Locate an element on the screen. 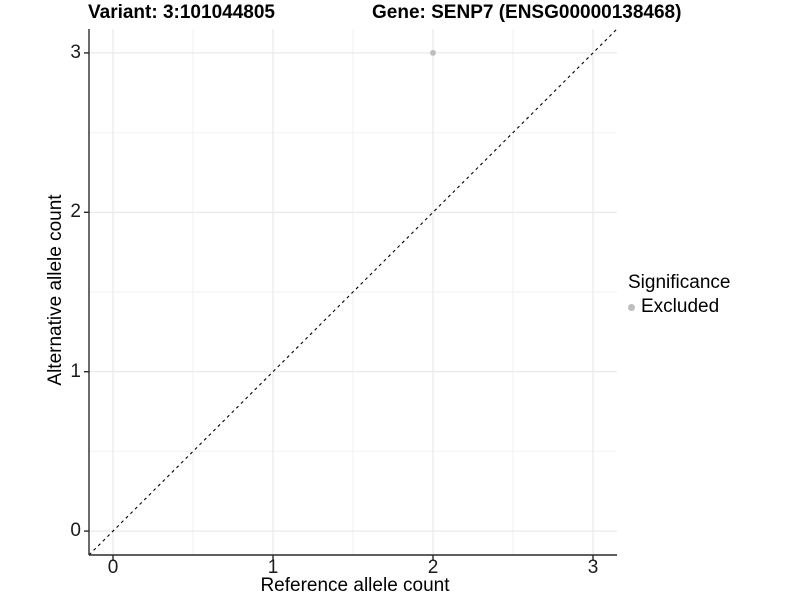 The image size is (800, 600). x-tick-label: 2 is located at coordinates (433, 567).